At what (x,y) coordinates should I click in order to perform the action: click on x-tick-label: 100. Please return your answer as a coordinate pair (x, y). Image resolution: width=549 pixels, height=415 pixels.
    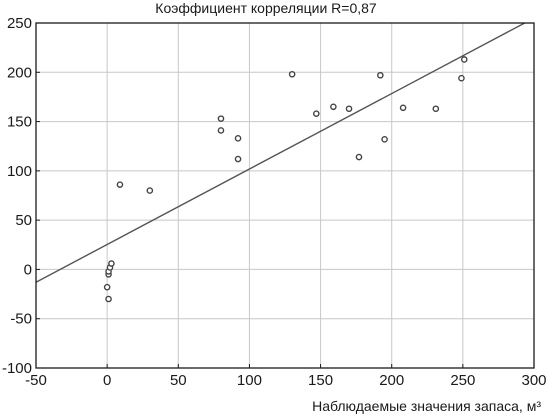
    Looking at the image, I should click on (249, 380).